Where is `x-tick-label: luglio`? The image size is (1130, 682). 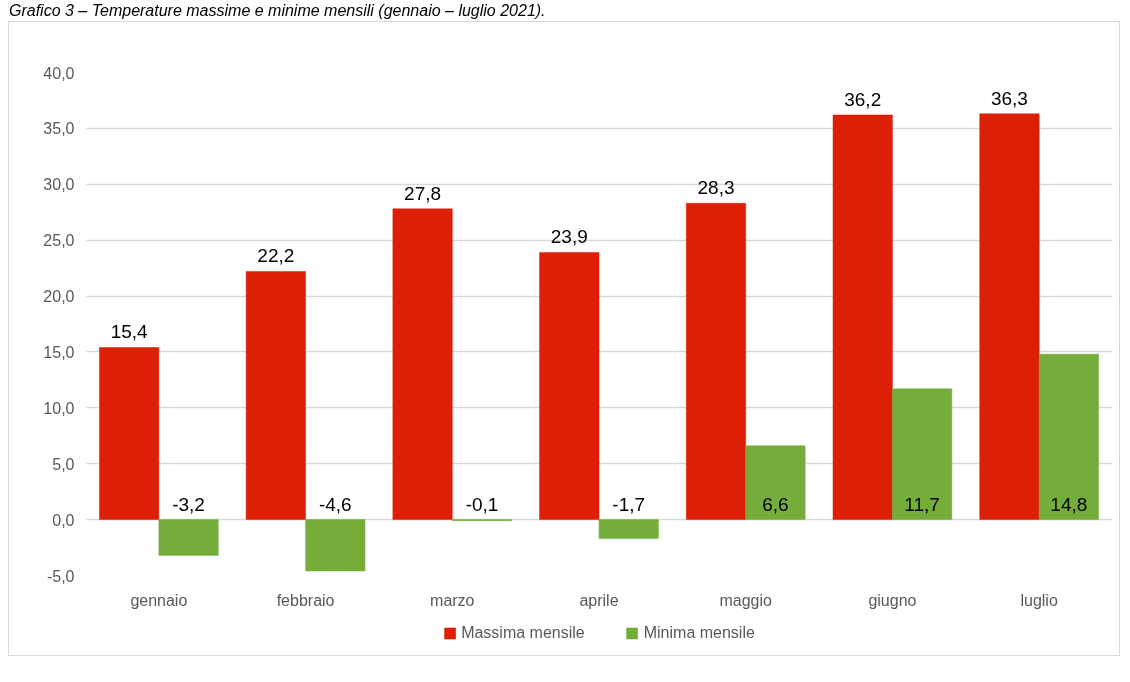
x-tick-label: luglio is located at coordinates (1039, 600).